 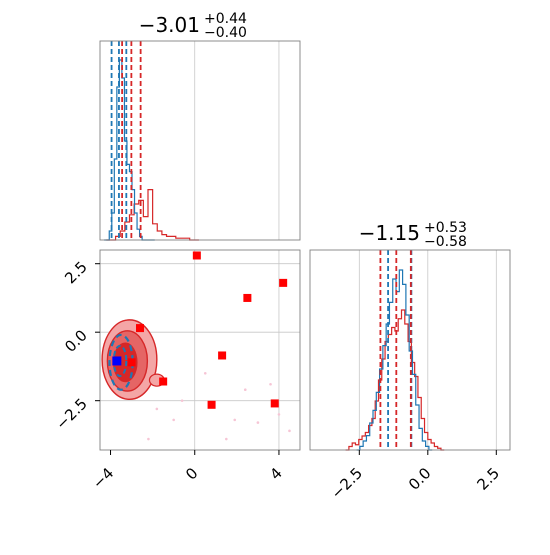 What do you see at coordinates (445, 242) in the screenshot?
I see `bottom-right-title-sub: −0.58` at bounding box center [445, 242].